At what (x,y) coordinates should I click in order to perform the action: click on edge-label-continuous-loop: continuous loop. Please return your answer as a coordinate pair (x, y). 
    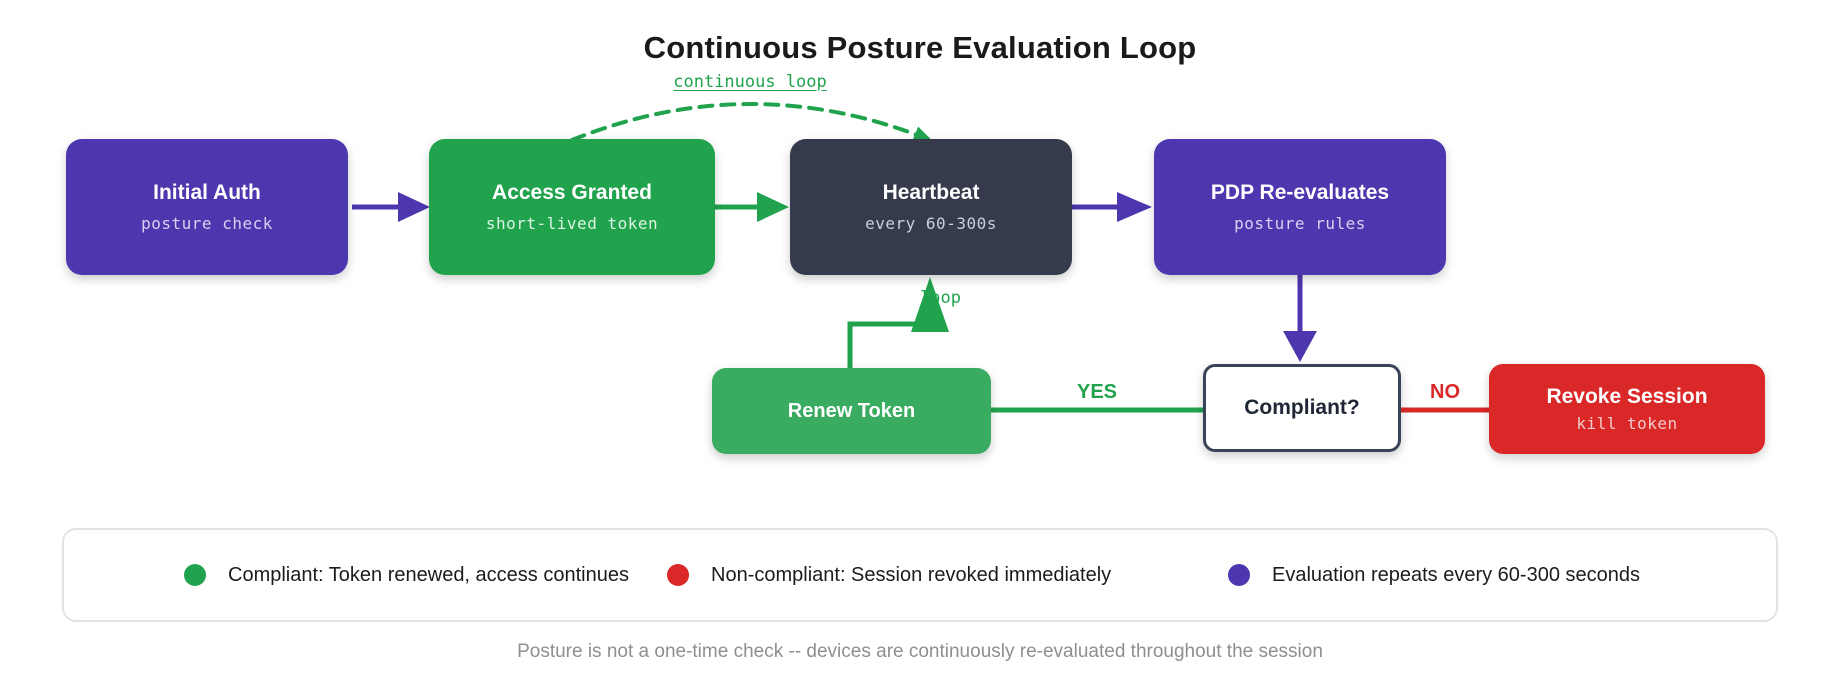
    Looking at the image, I should click on (750, 82).